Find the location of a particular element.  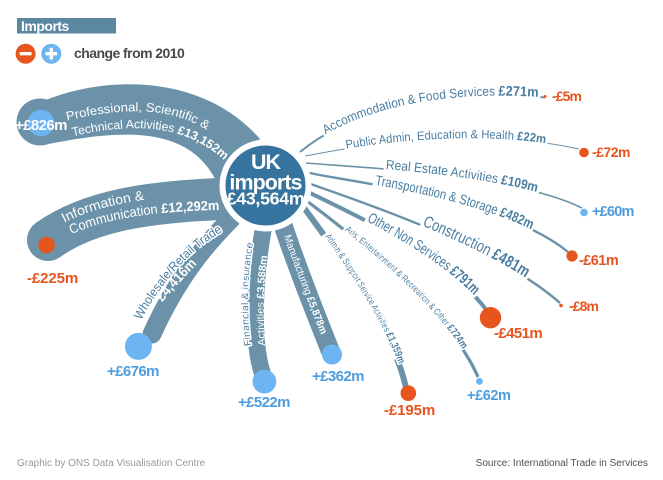

svg-text: -£195m is located at coordinates (409, 410).